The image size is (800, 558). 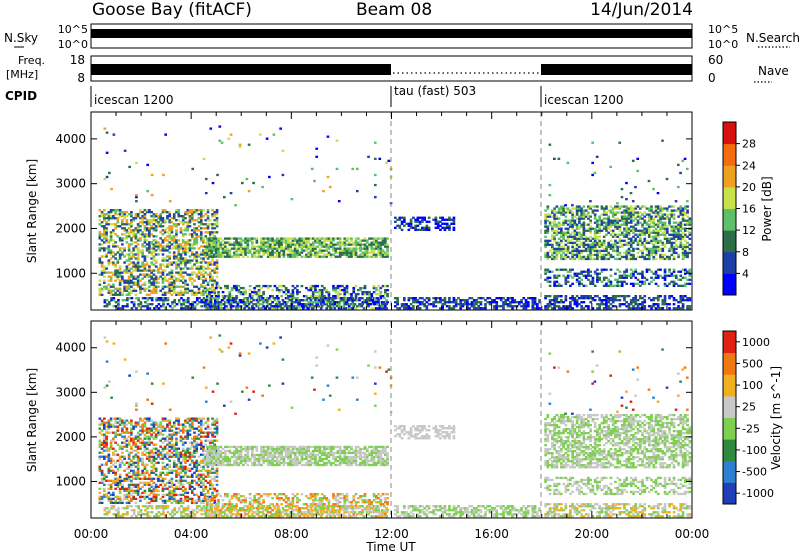 What do you see at coordinates (773, 71) in the screenshot?
I see `nave-label: Nave` at bounding box center [773, 71].